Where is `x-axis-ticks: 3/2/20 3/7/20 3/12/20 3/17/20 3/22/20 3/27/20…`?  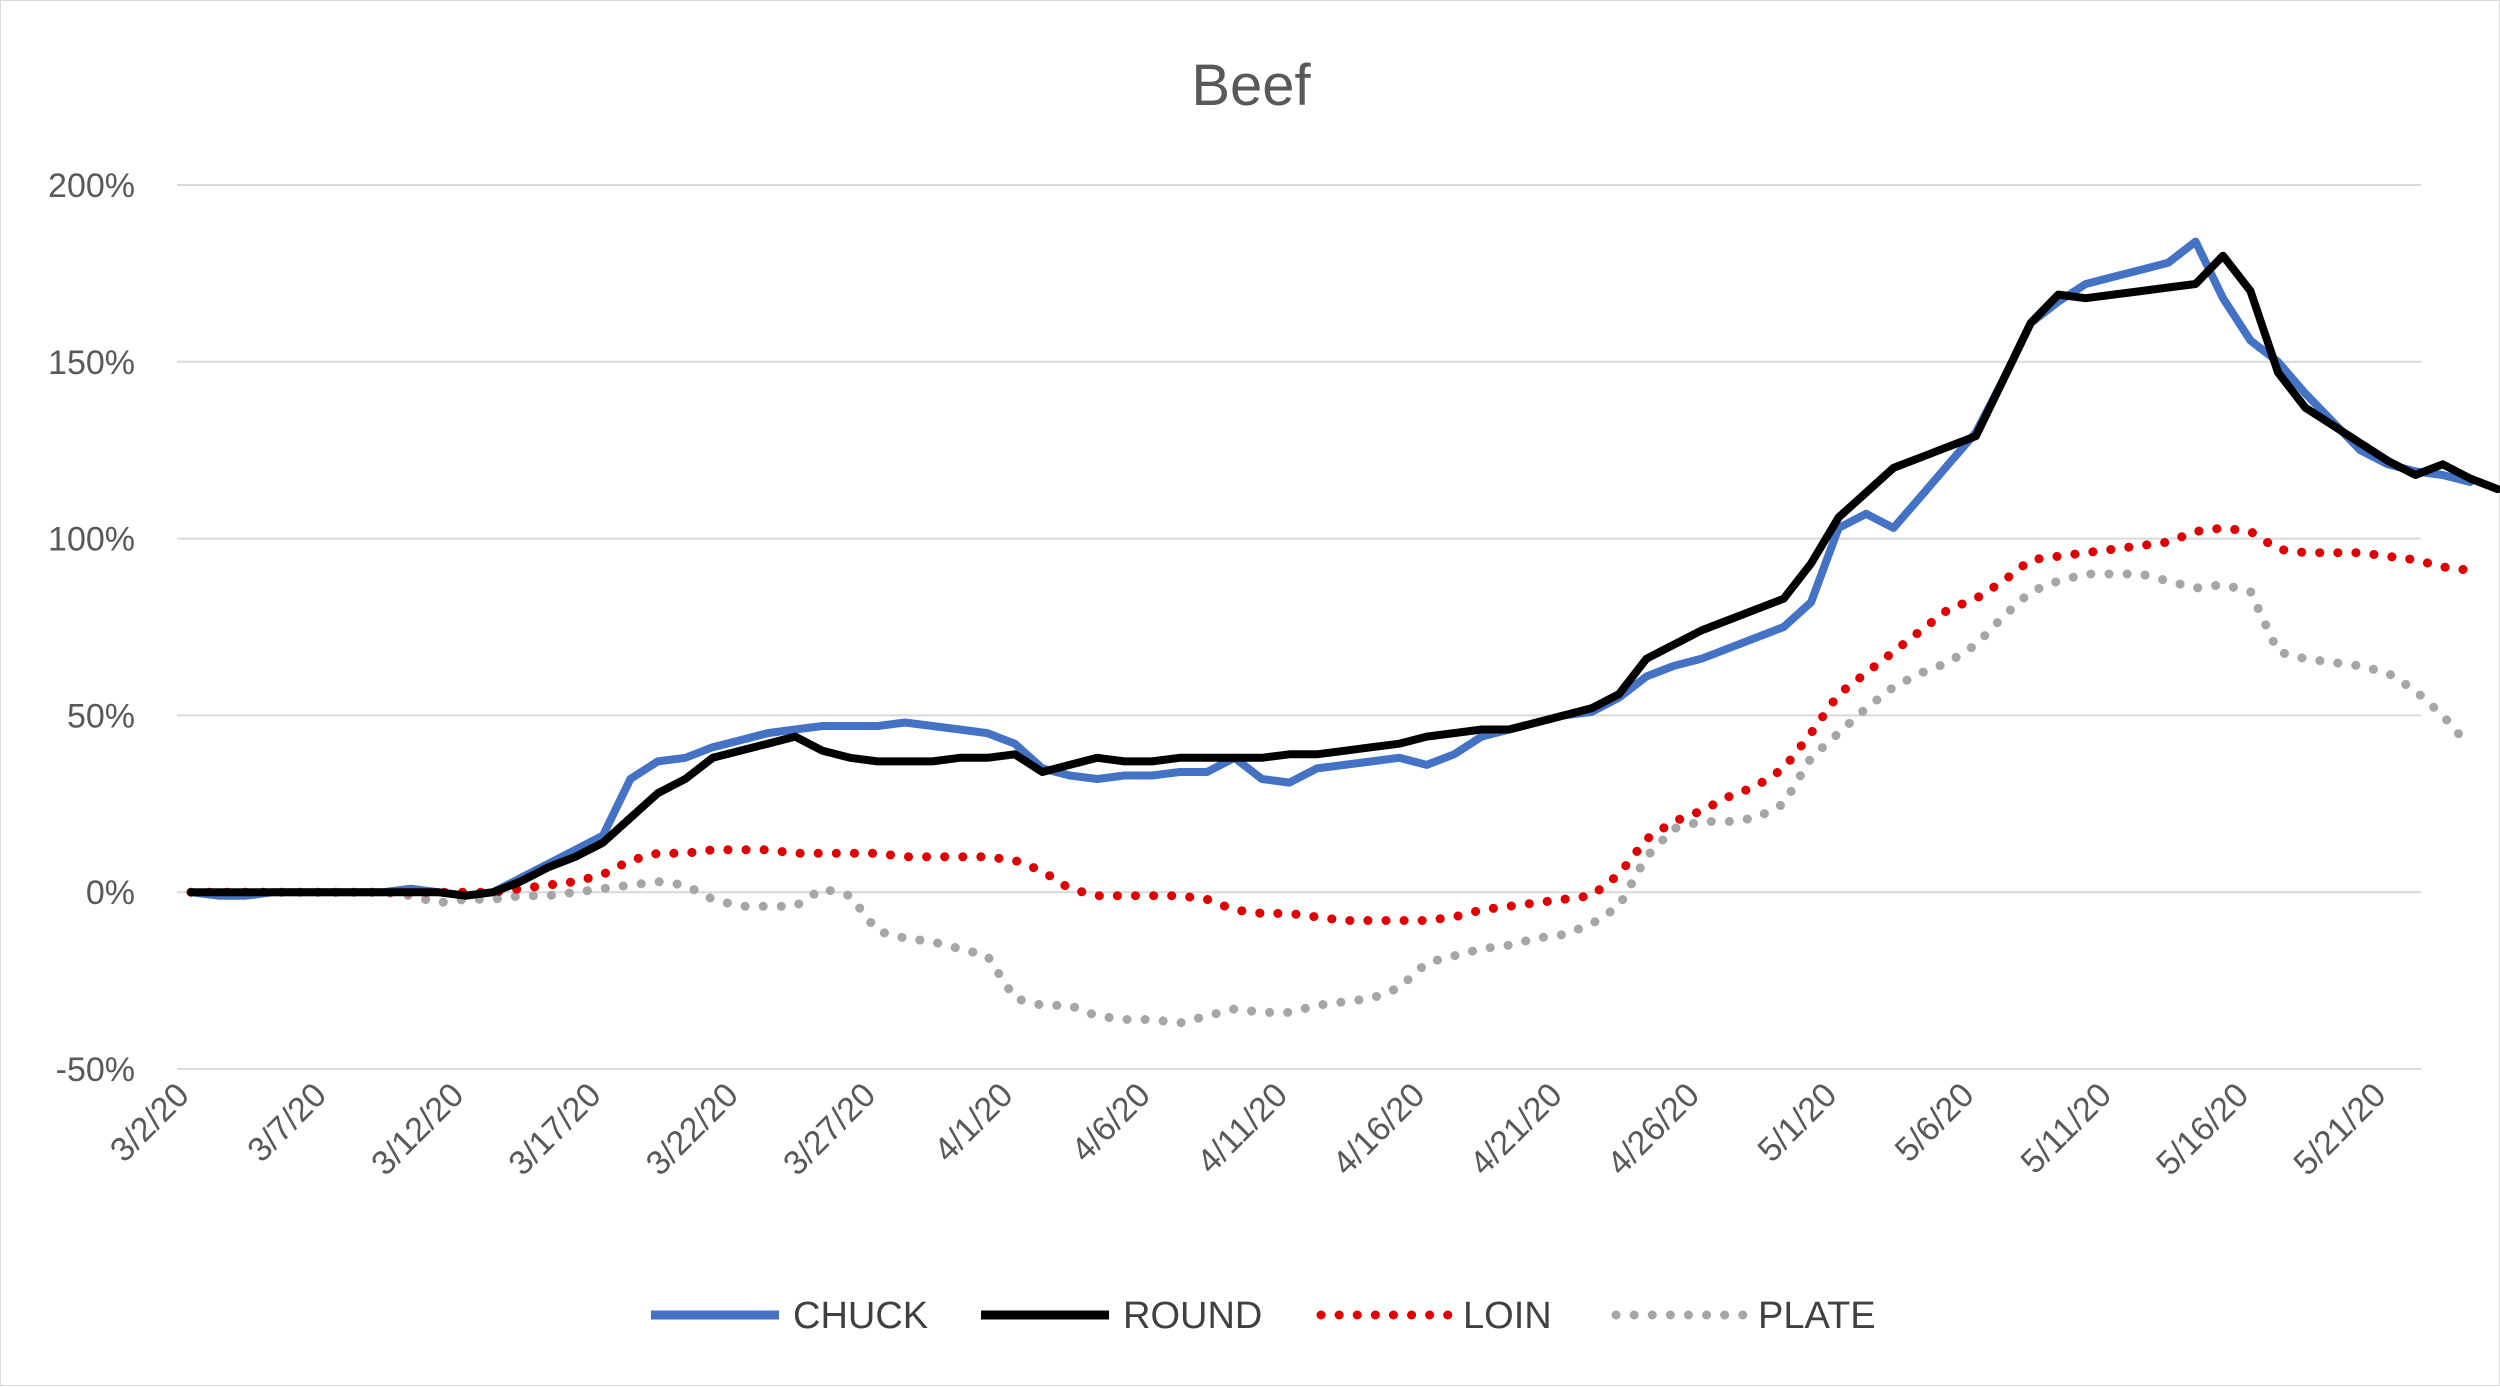
x-axis-ticks: 3/2/20 3/7/20 3/12/20 3/17/20 3/22/20 3/27/20… is located at coordinates (1248, 1129).